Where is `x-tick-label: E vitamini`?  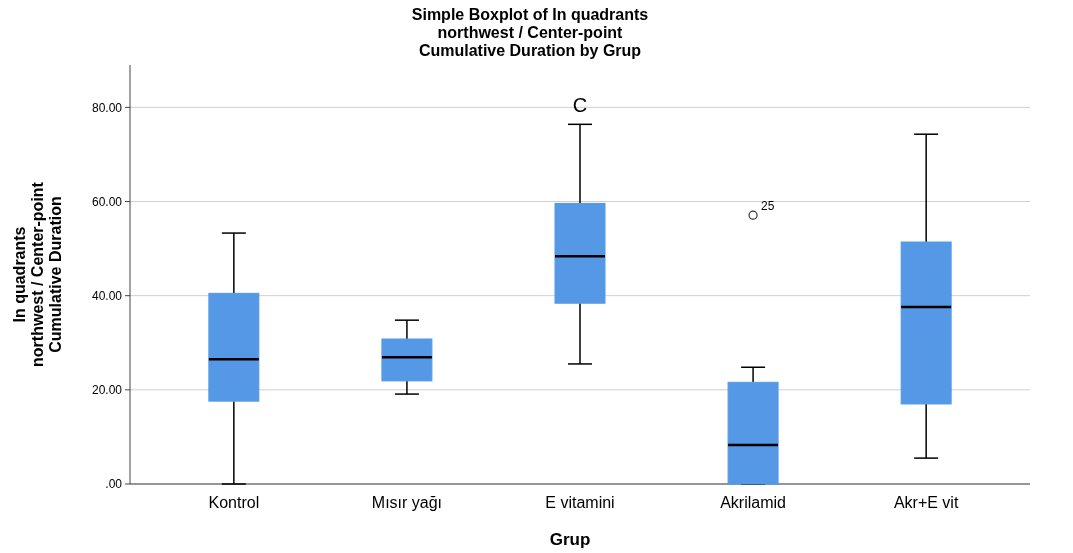
x-tick-label: E vitamini is located at coordinates (580, 502).